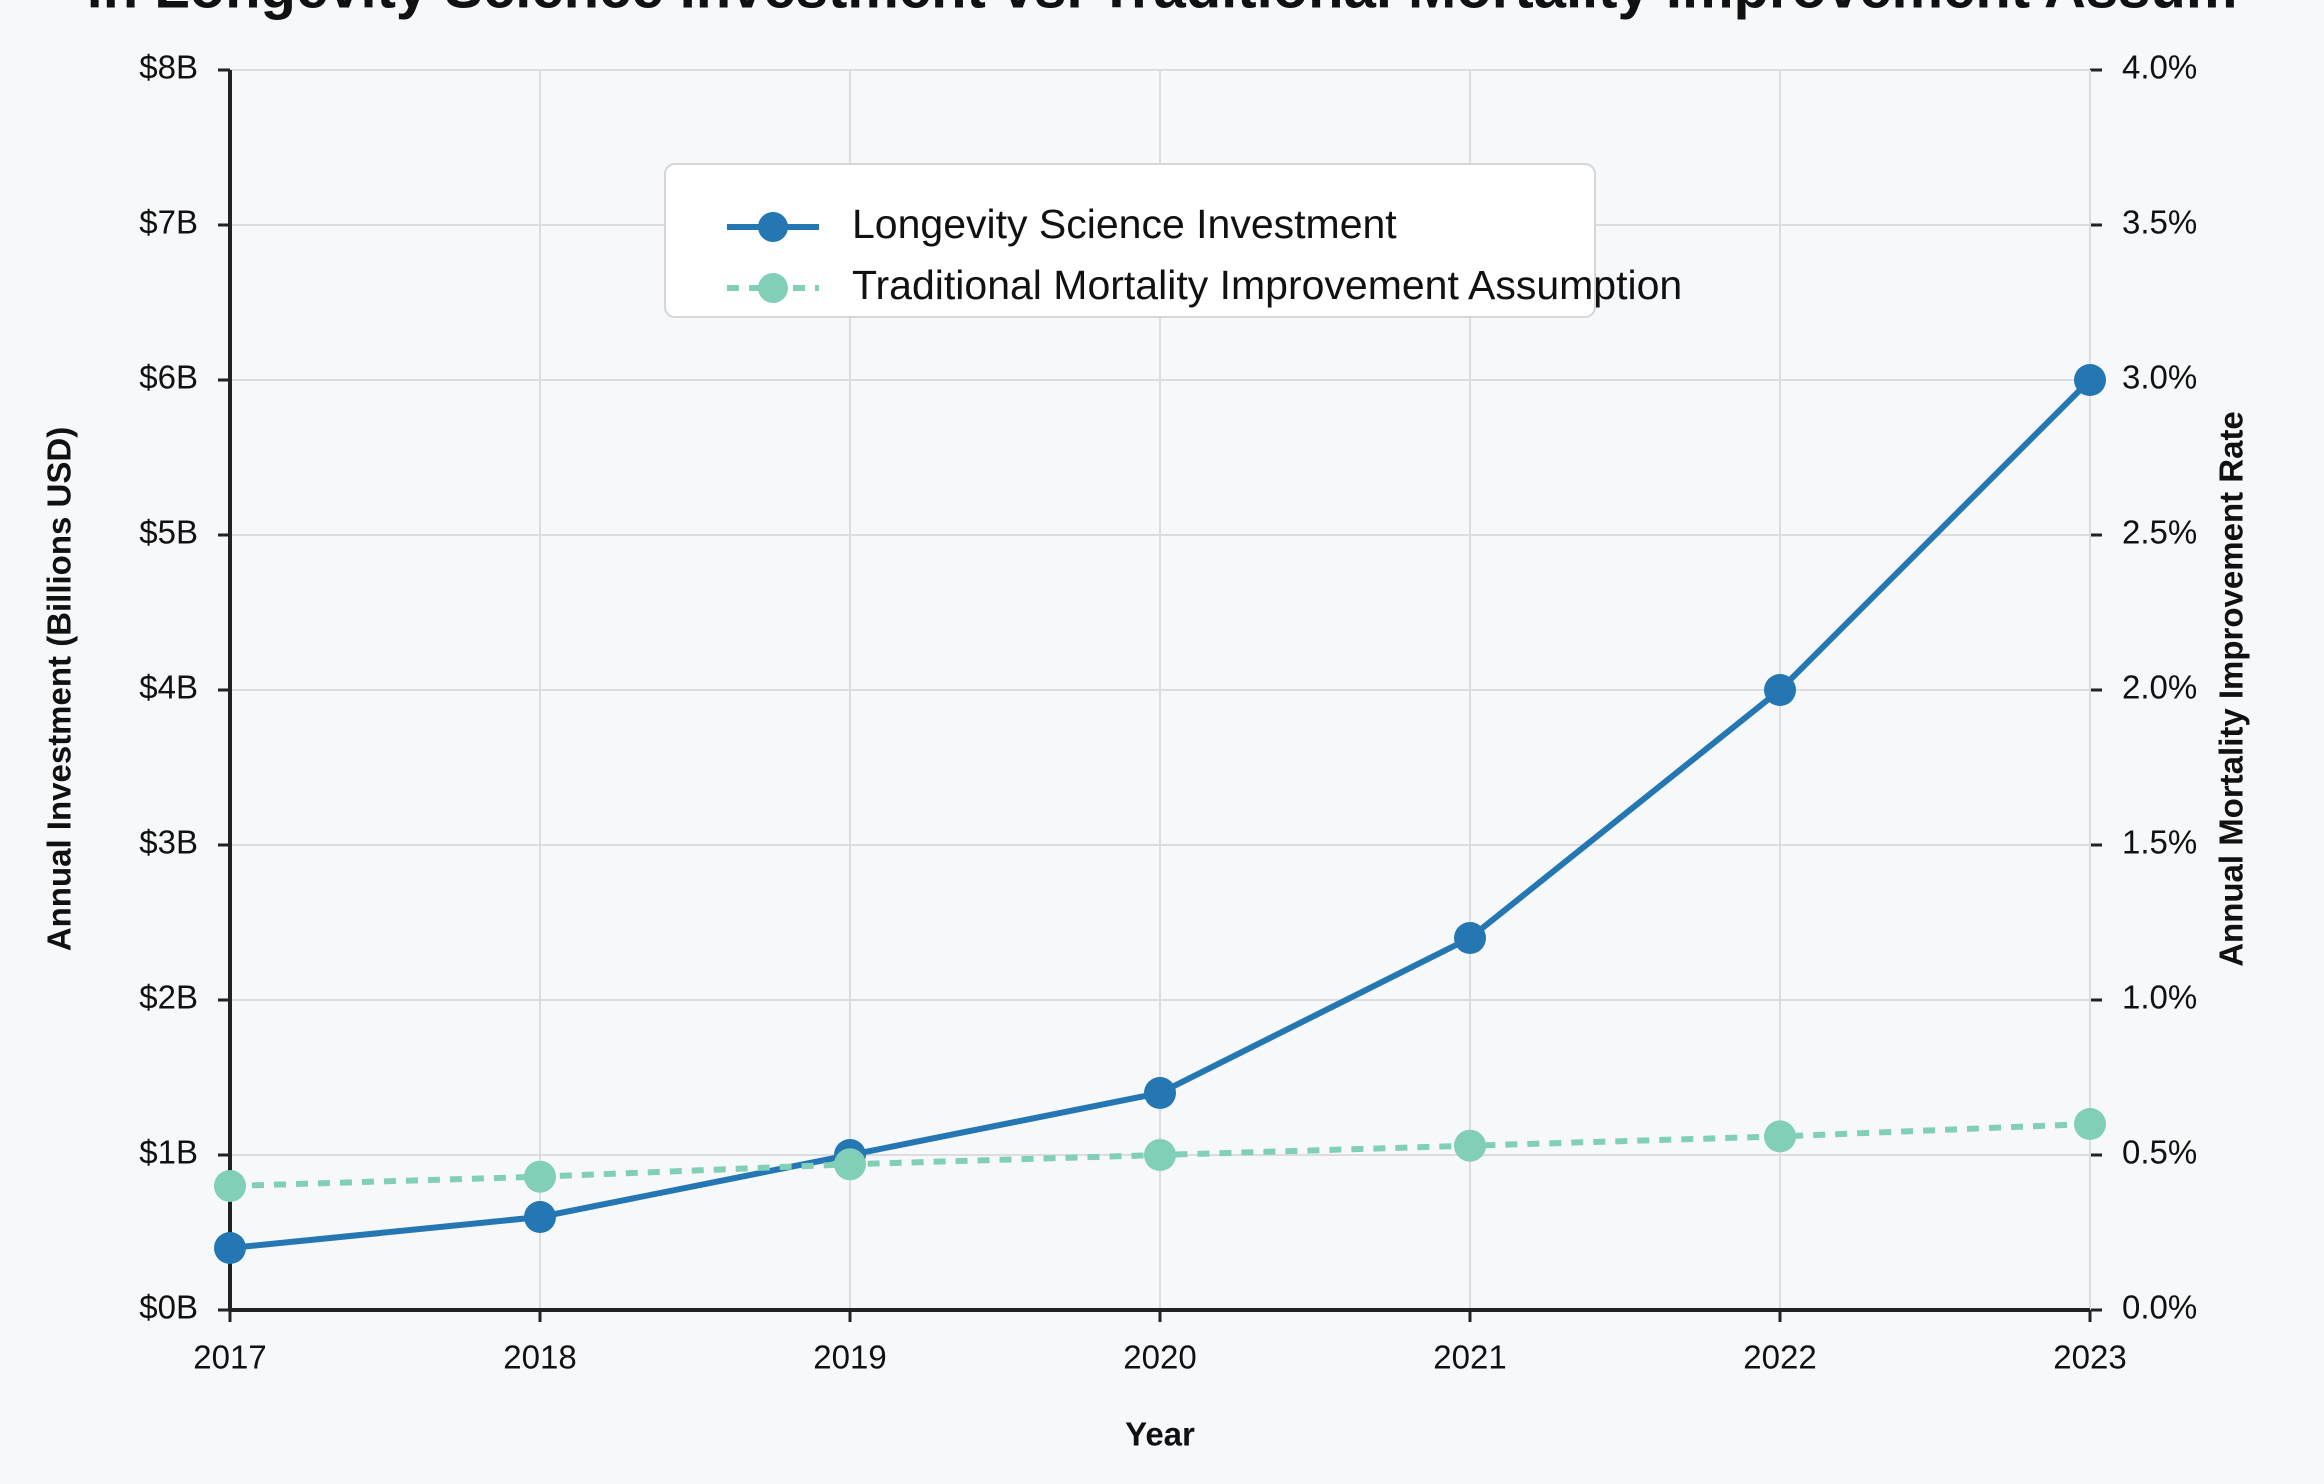  I want to click on y2-tick-label: 3.0%, so click(2159, 377).